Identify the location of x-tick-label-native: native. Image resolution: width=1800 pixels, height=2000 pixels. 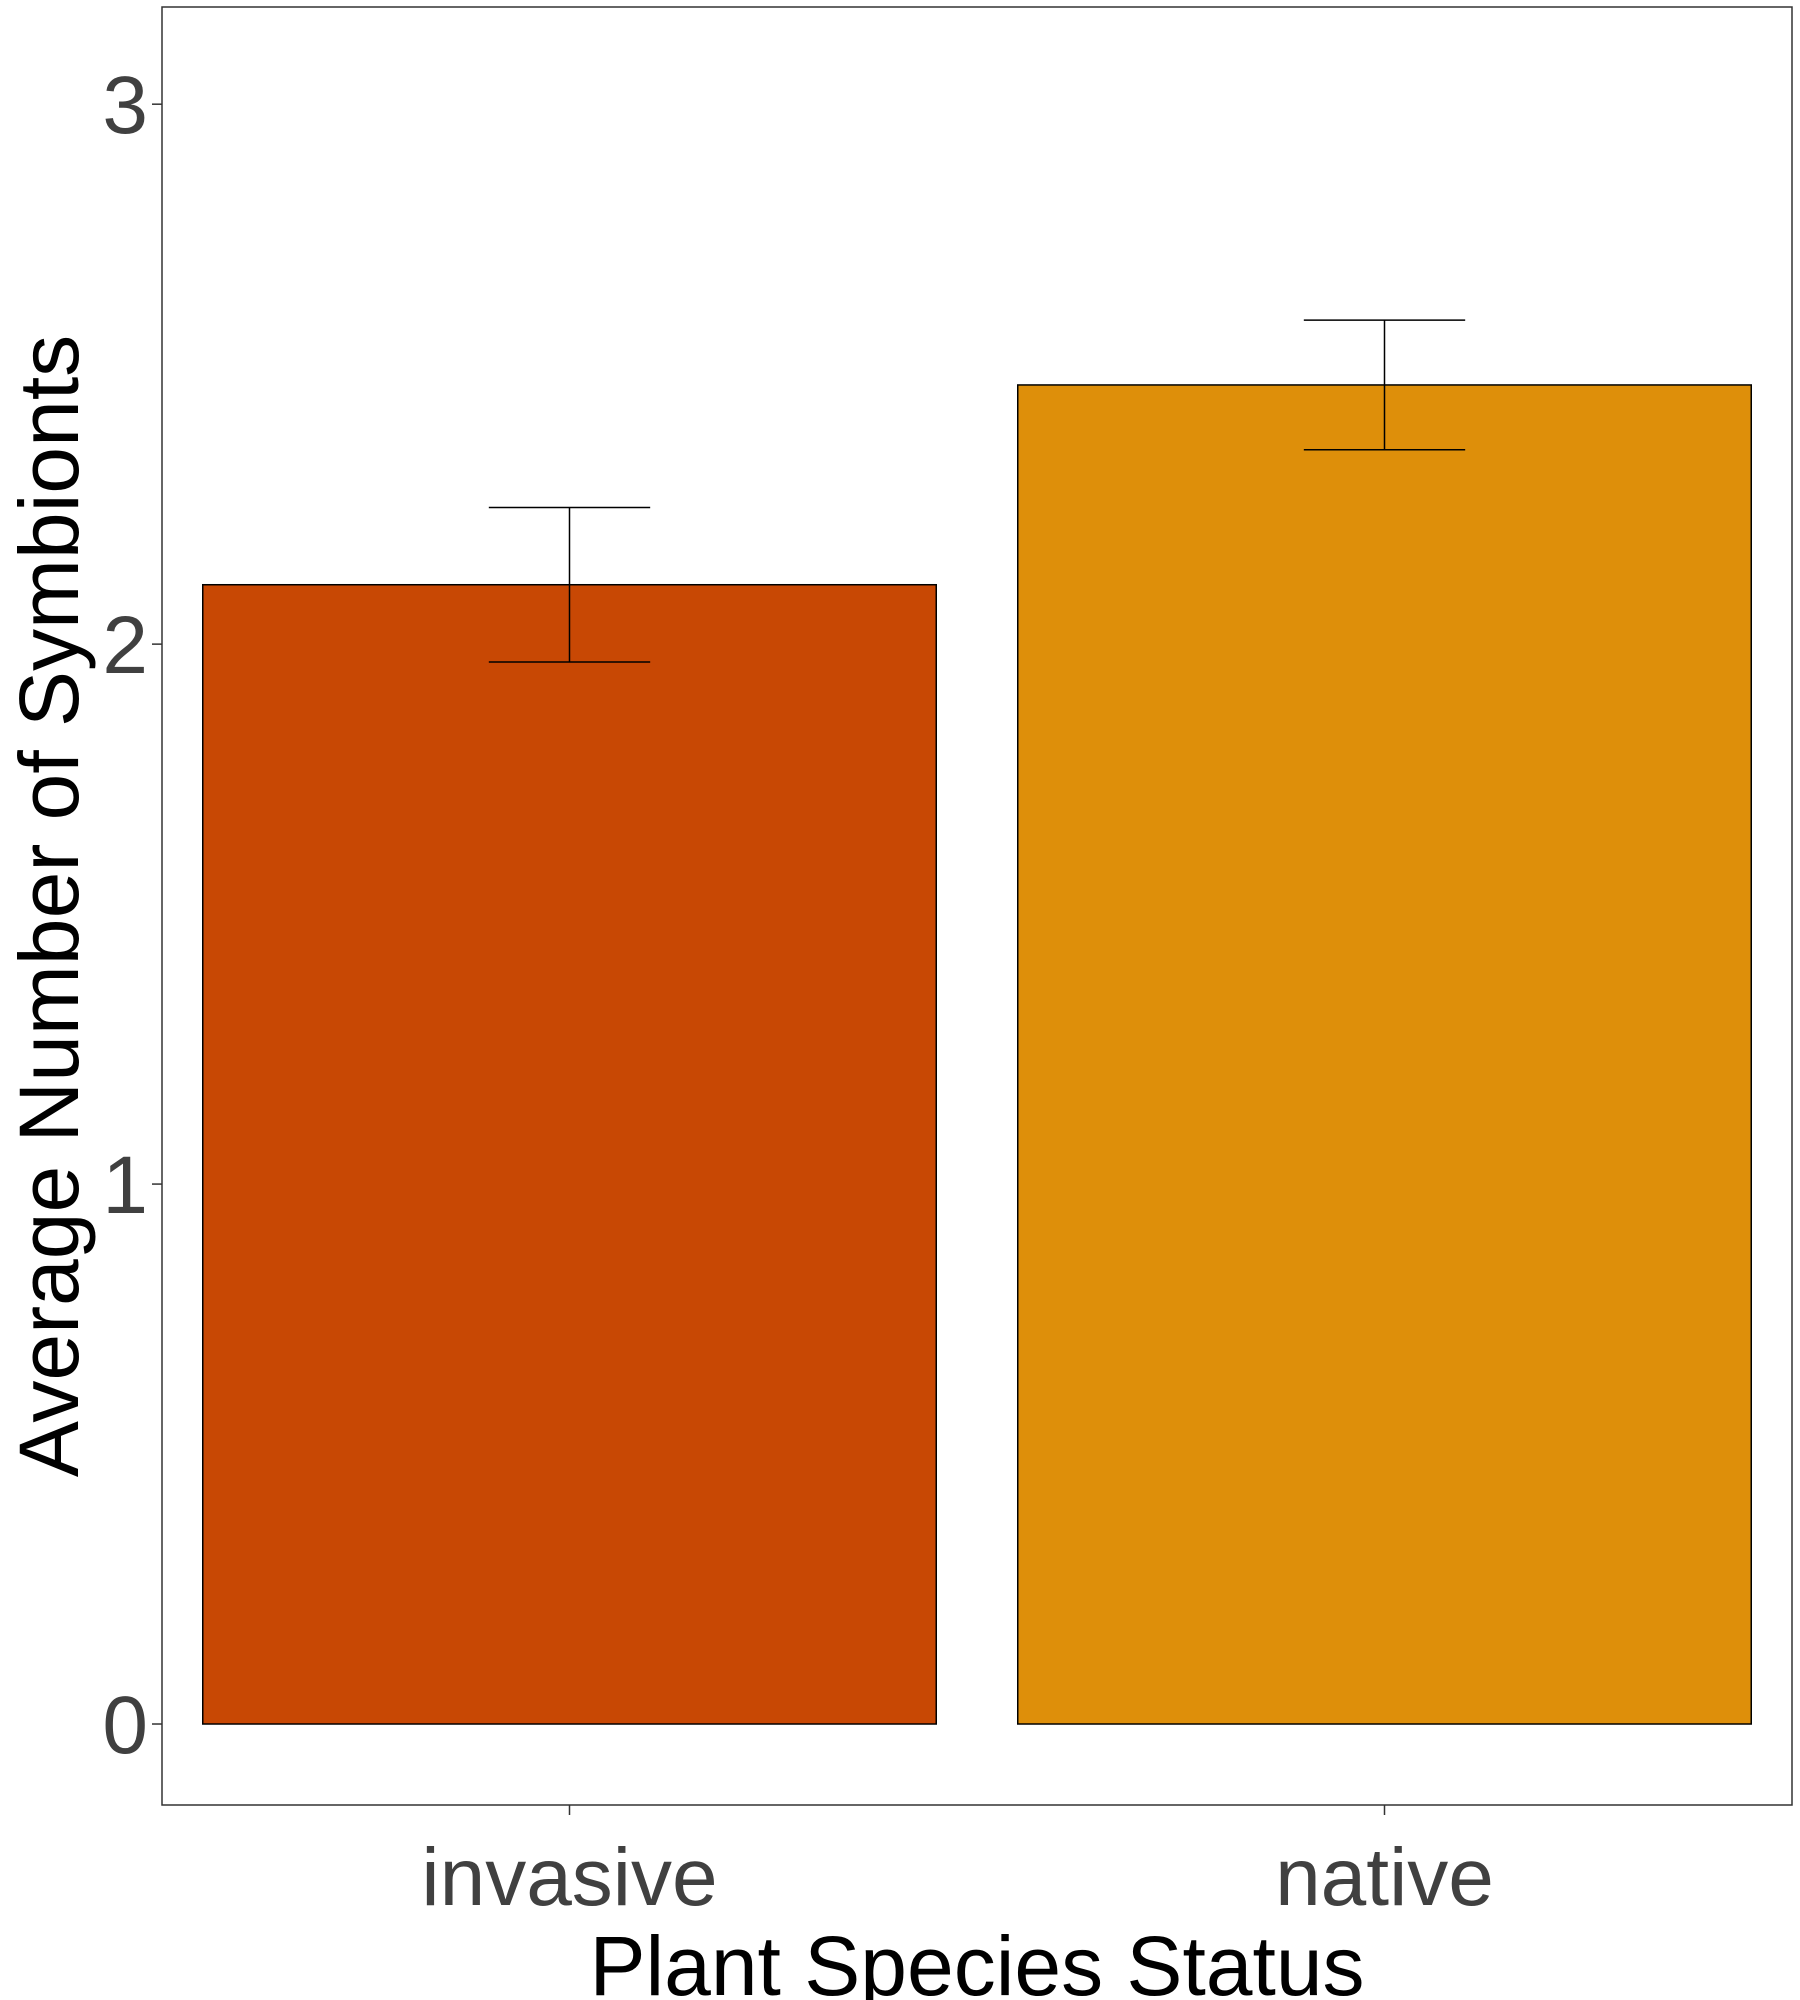
(1384, 1877).